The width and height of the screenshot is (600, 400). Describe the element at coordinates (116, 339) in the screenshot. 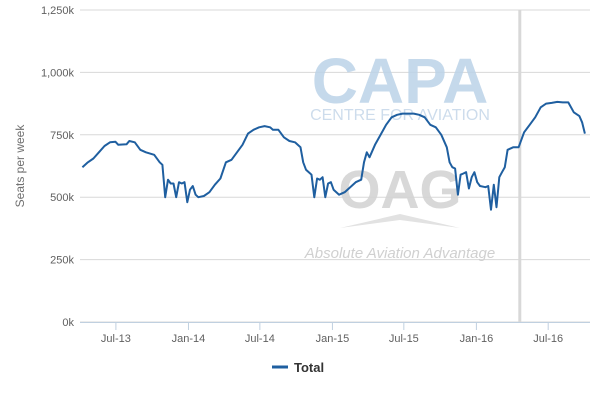

I see `x-tick-label: Jul-13` at that location.